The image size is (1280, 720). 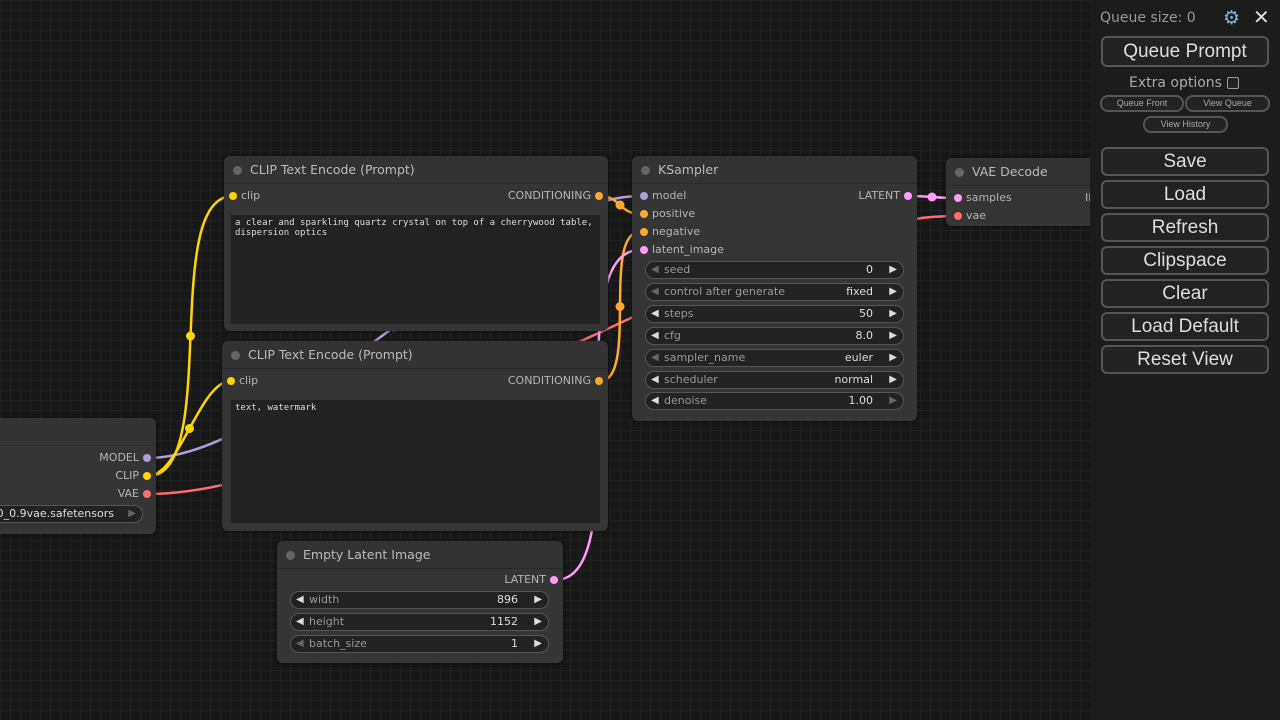 I want to click on widget-value: 50, so click(x=866, y=313).